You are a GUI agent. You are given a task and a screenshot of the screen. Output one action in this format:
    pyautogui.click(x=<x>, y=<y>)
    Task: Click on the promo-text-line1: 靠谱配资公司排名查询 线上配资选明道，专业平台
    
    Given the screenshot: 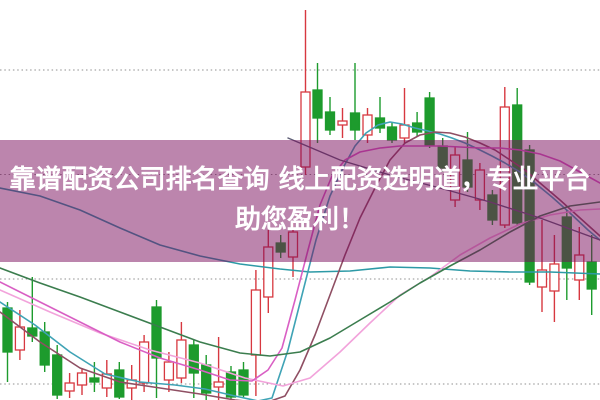 What is the action you would take?
    pyautogui.click(x=300, y=180)
    